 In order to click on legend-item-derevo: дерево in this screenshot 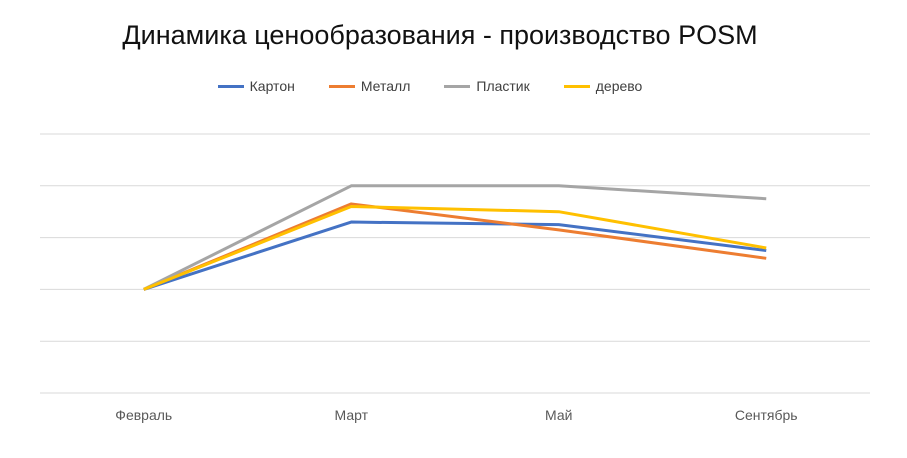, I will do `click(603, 86)`.